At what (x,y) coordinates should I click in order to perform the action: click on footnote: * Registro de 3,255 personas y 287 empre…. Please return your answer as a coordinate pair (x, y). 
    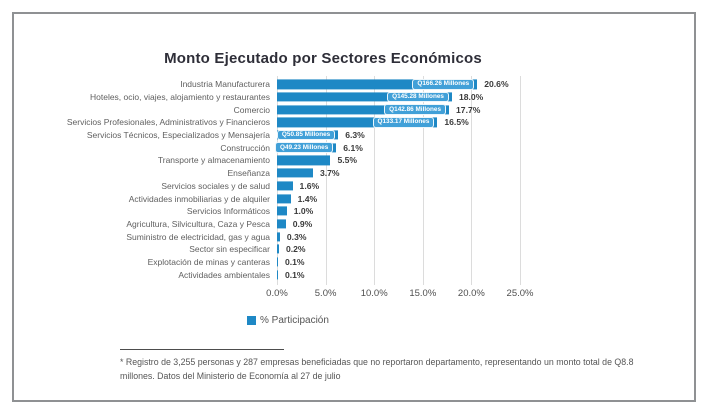
    Looking at the image, I should click on (377, 369).